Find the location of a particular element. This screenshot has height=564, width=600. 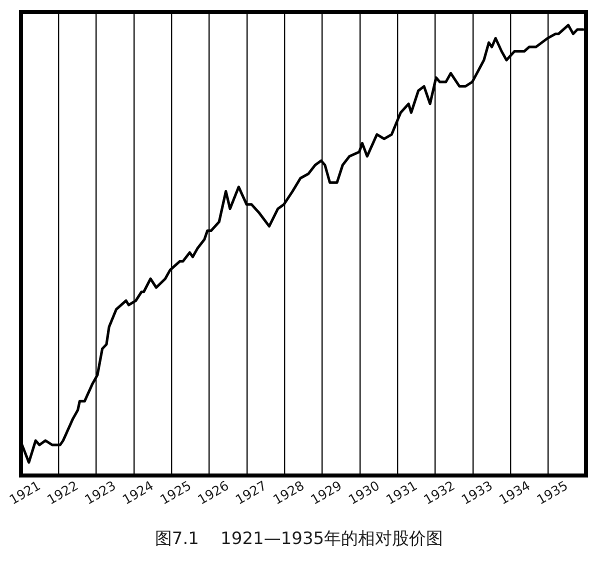

text: 图7.1 1921—1935年的相对股价图 is located at coordinates (299, 539).